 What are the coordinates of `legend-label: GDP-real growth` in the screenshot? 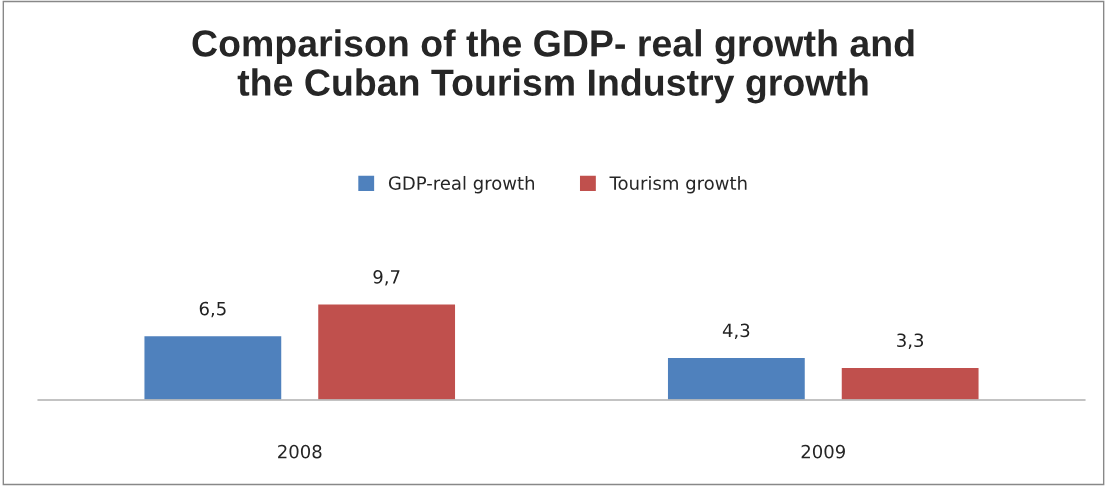 It's located at (461, 184).